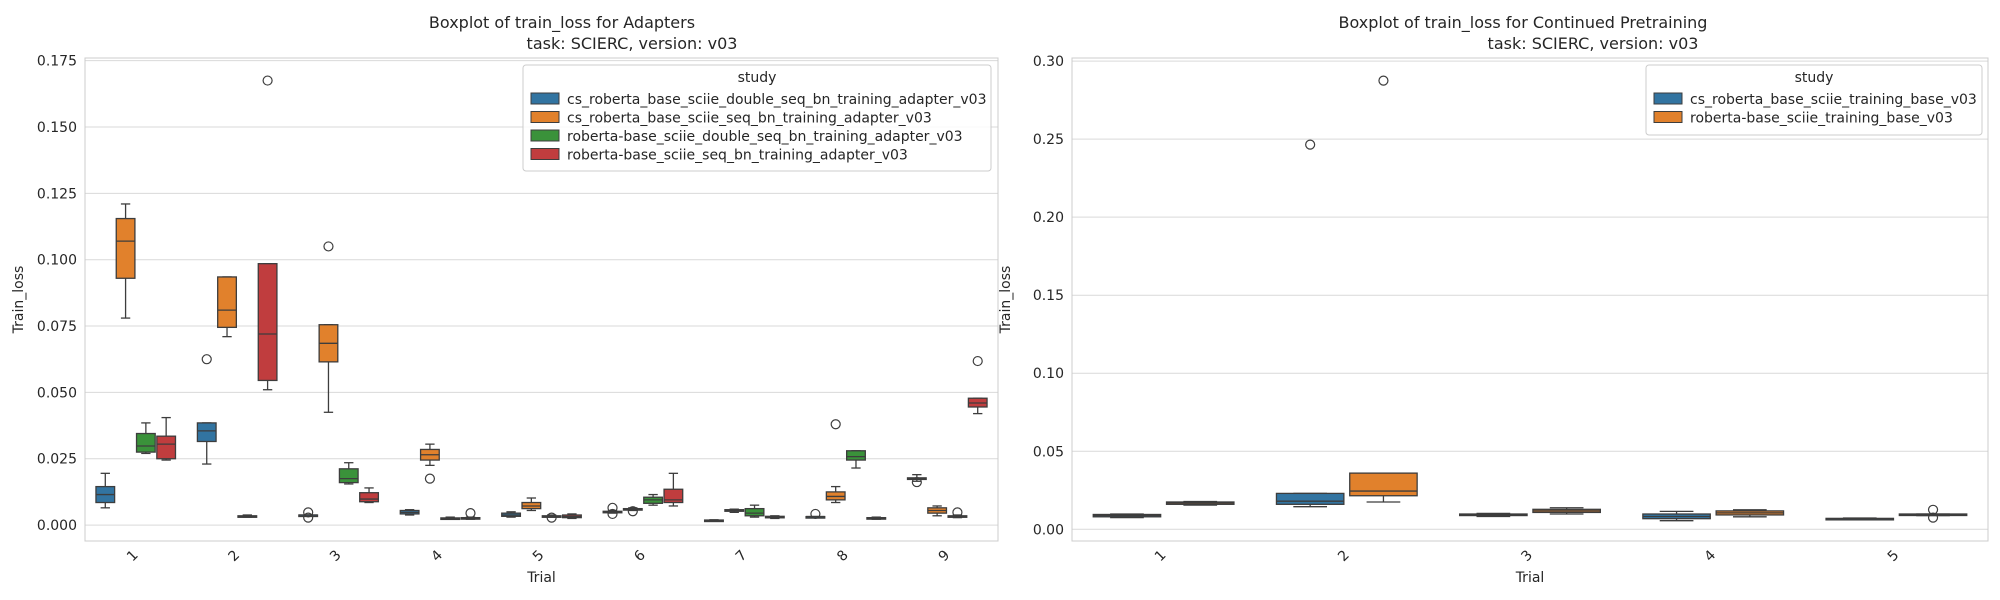 The image size is (2000, 600). What do you see at coordinates (1048, 374) in the screenshot?
I see `y-tick-label: 0.10` at bounding box center [1048, 374].